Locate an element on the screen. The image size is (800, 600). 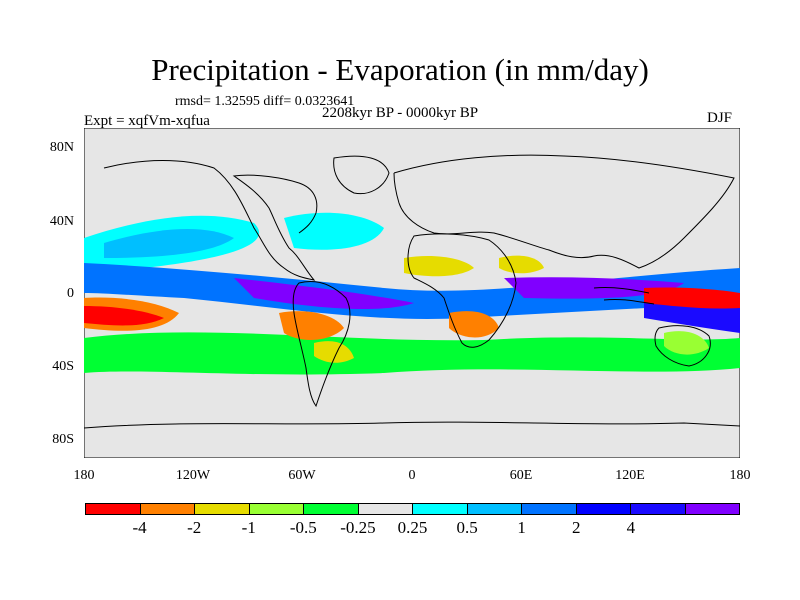
lon-label: 0 is located at coordinates (412, 475).